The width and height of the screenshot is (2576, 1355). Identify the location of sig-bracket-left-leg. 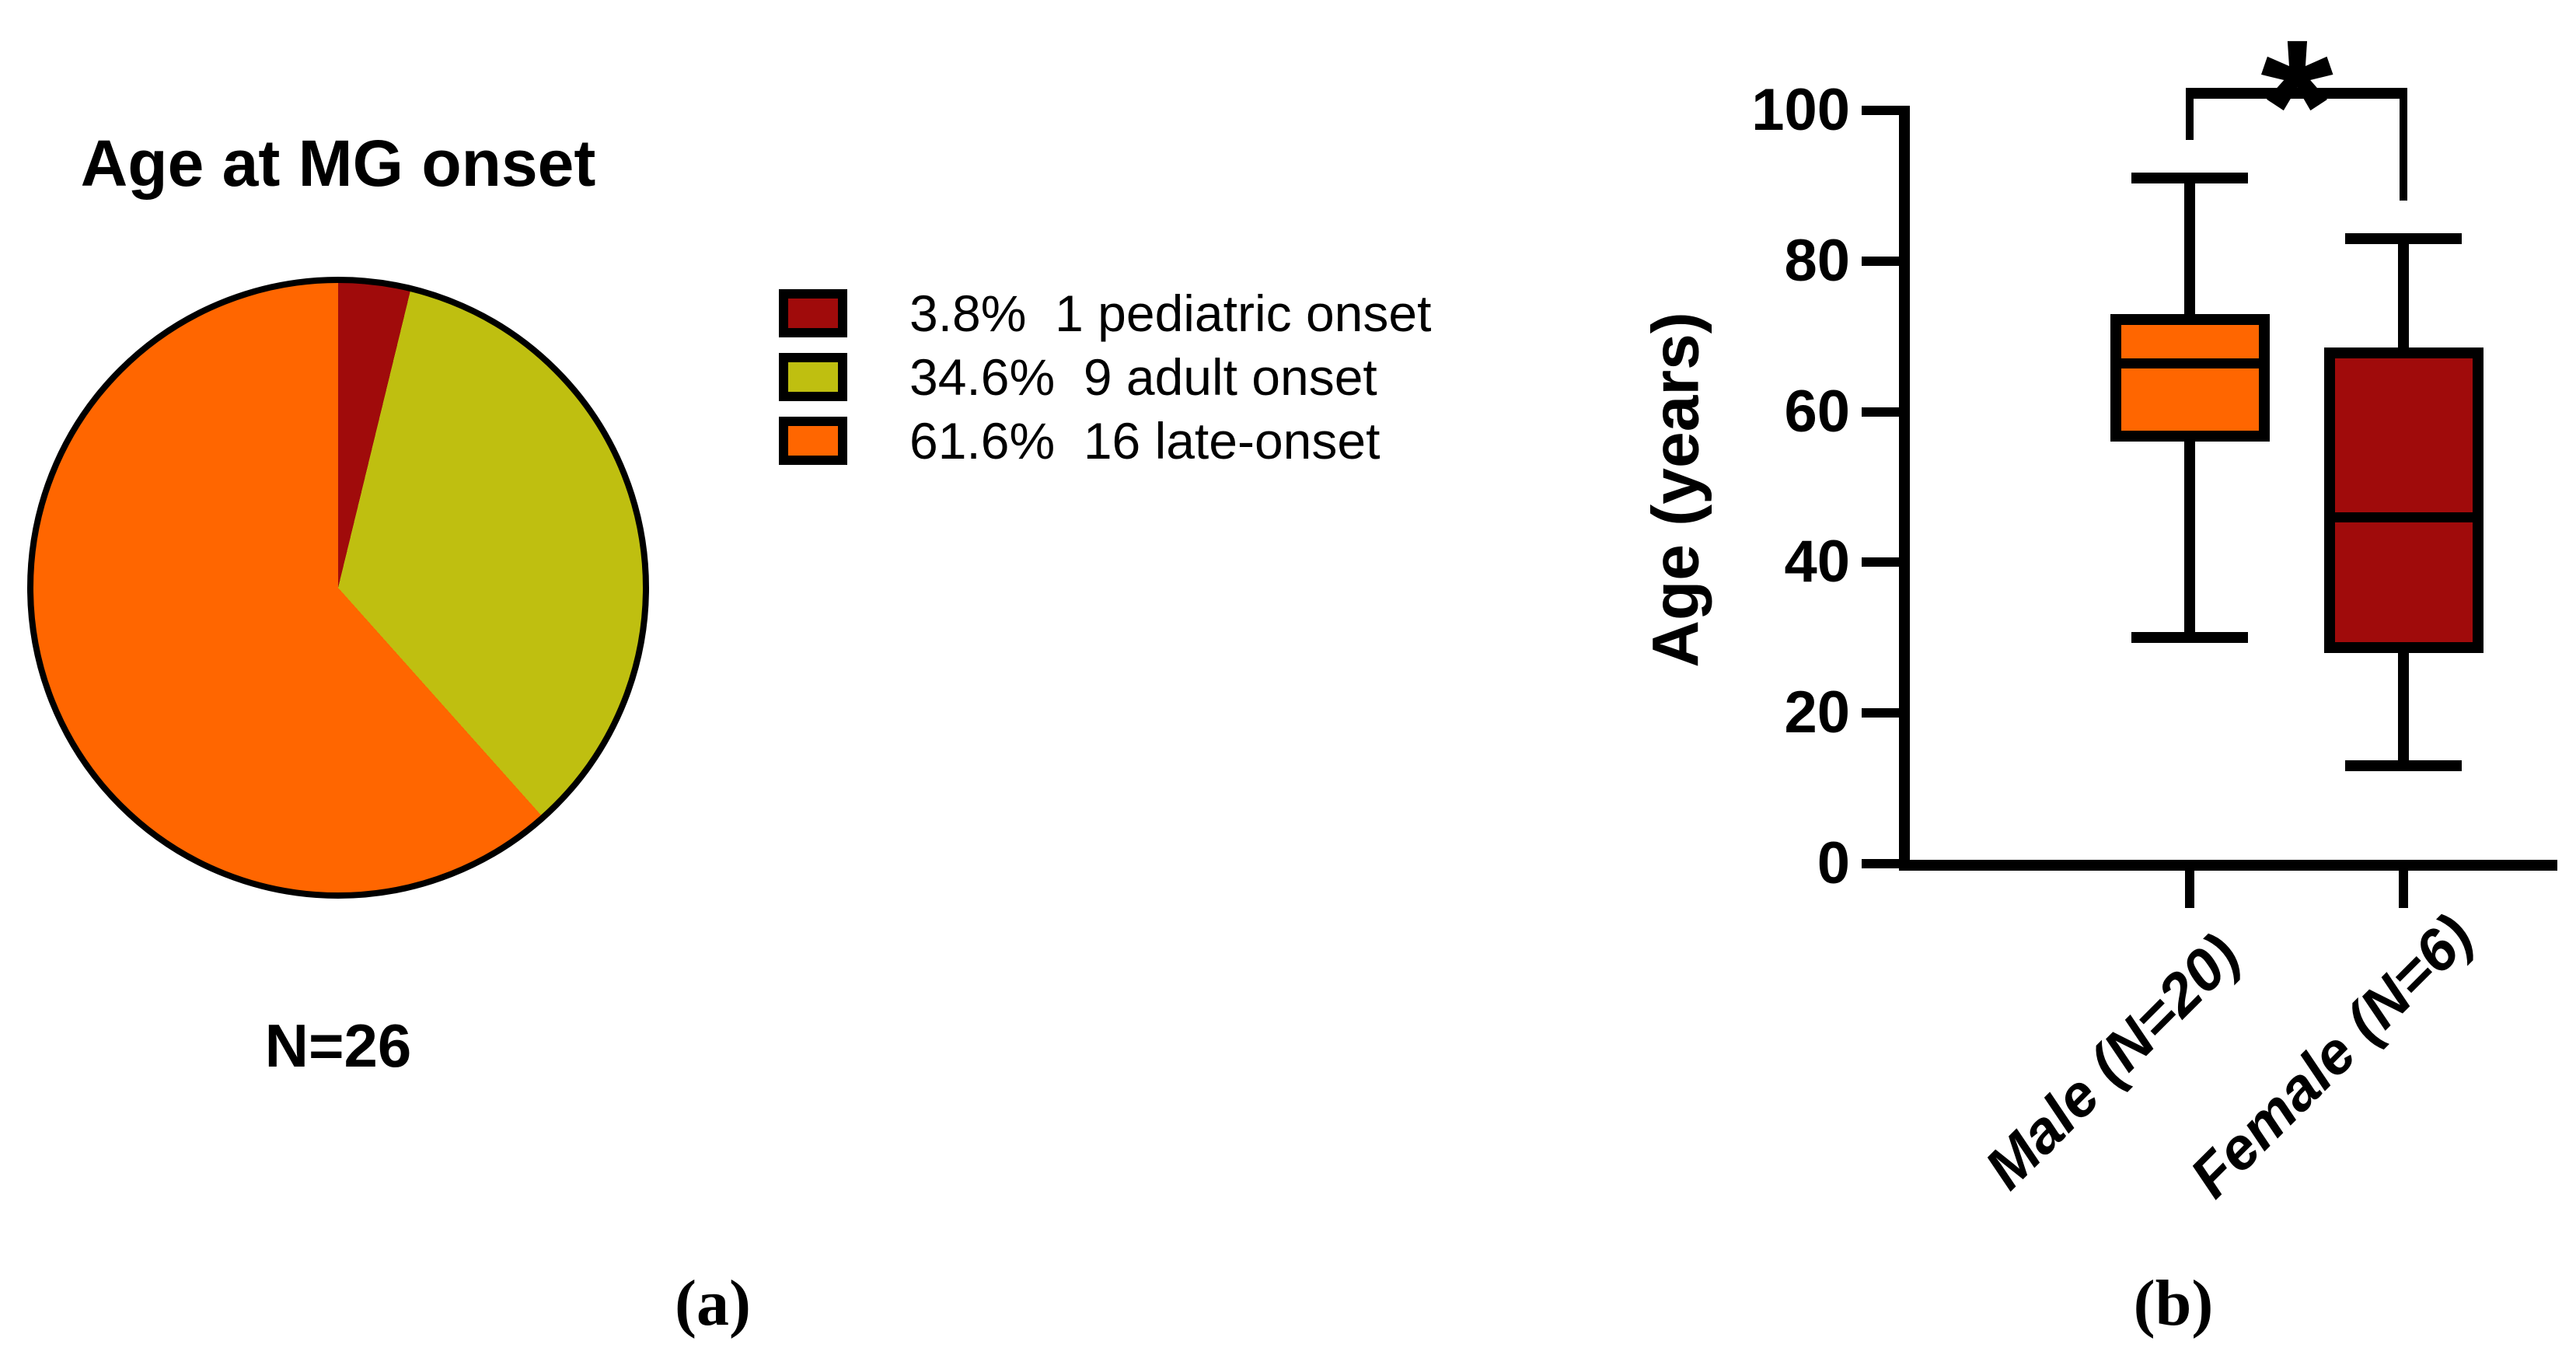
(2190, 114).